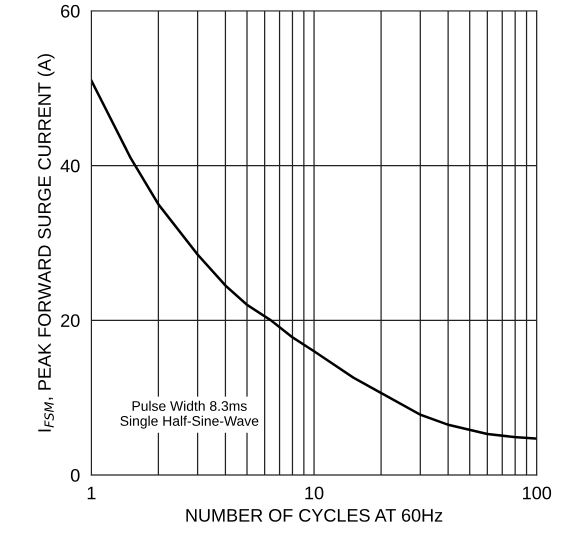  Describe the element at coordinates (314, 493) in the screenshot. I see `x-tick-label: 10` at that location.